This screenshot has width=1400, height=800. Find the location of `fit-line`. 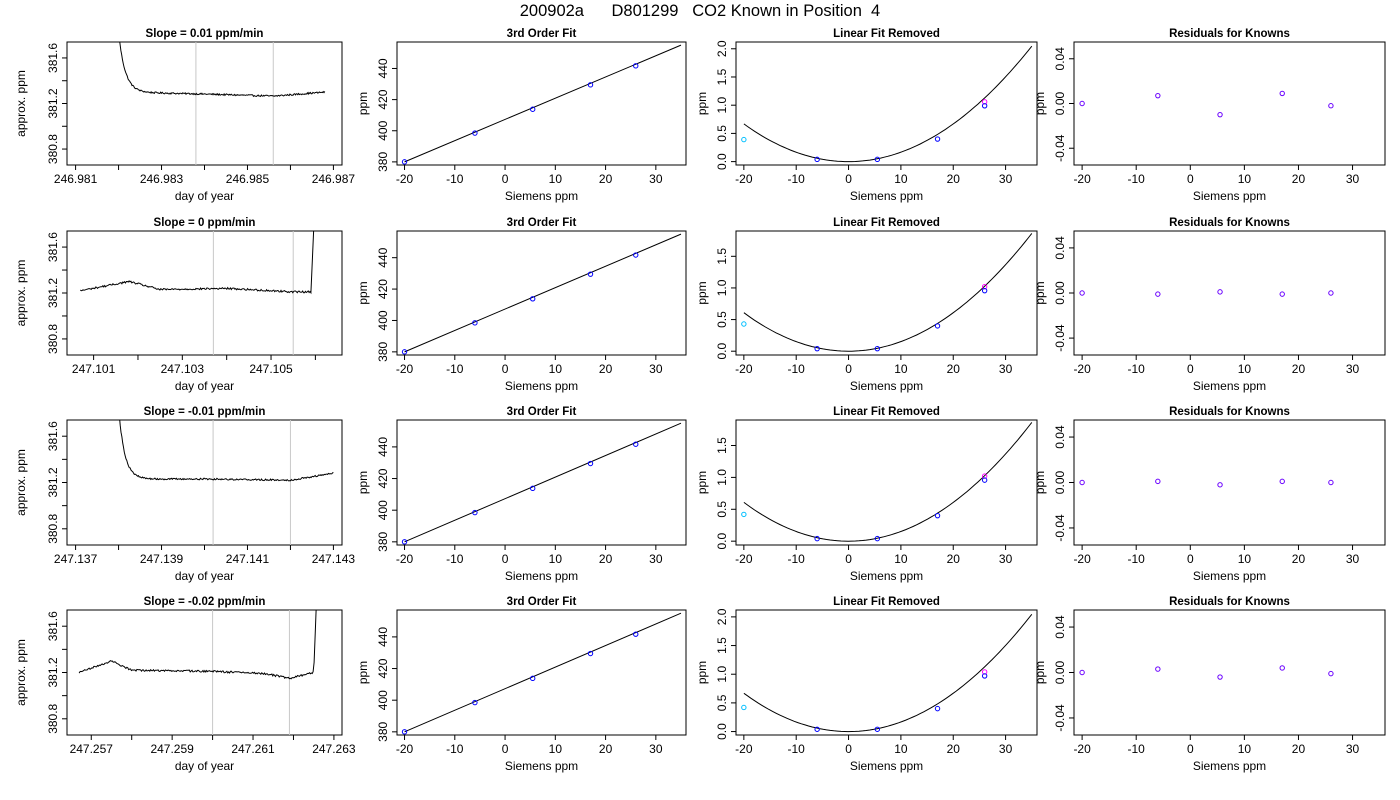

fit-line is located at coordinates (543, 103).